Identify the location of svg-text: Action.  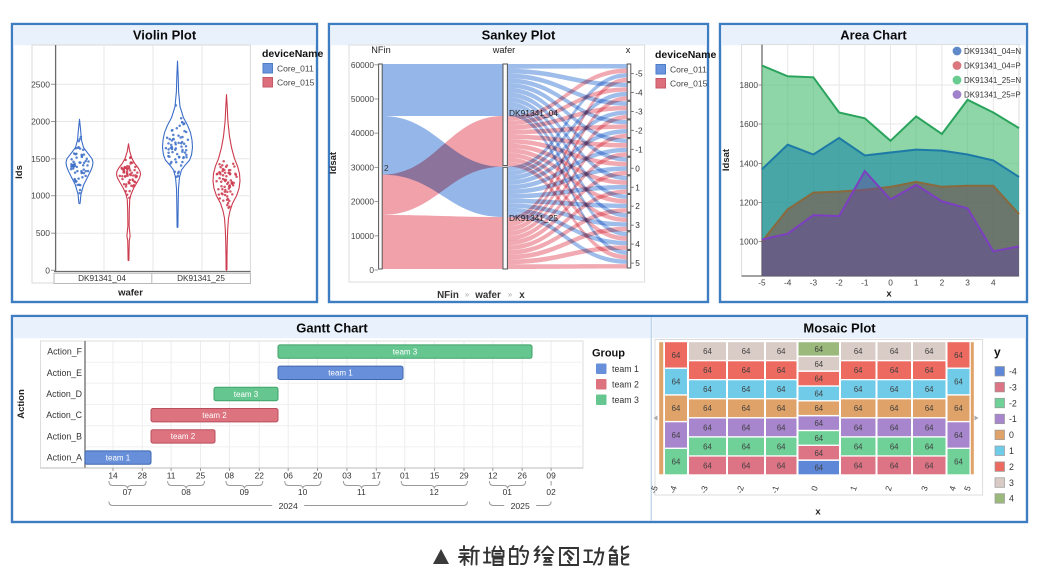
(21, 404).